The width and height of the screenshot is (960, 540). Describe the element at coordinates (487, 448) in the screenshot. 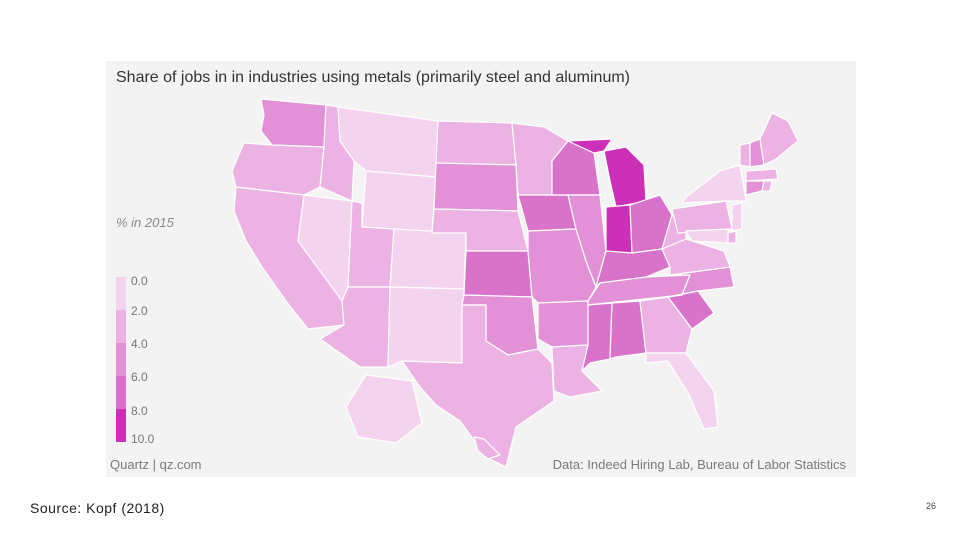

I see `state-hi` at that location.